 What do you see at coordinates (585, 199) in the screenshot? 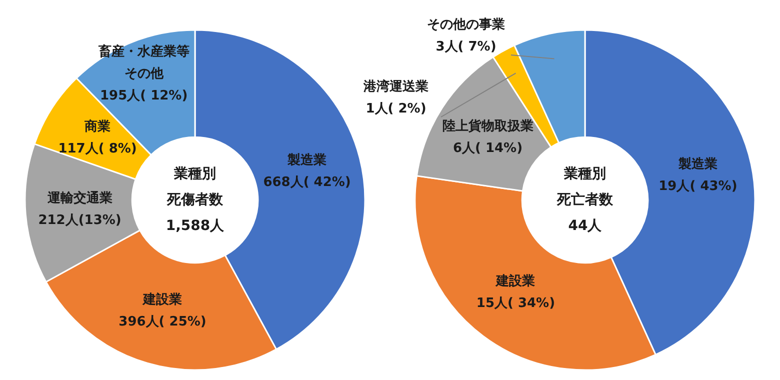
I see `text: 死亡者数` at bounding box center [585, 199].